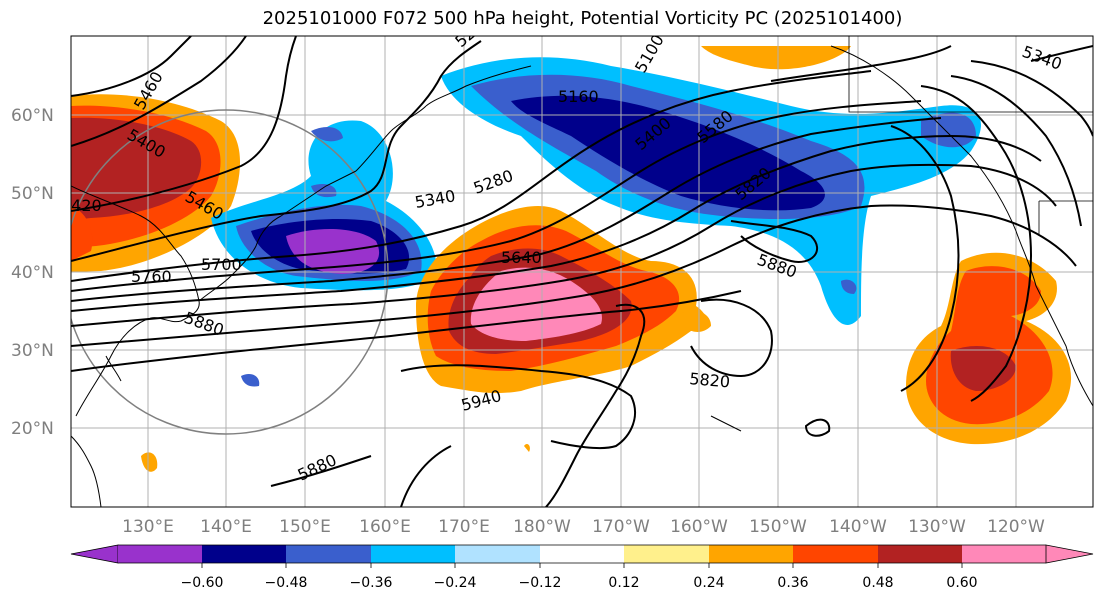 The height and width of the screenshot is (601, 1105). What do you see at coordinates (1069, 554) in the screenshot?
I see `colorbar-extend-max` at bounding box center [1069, 554].